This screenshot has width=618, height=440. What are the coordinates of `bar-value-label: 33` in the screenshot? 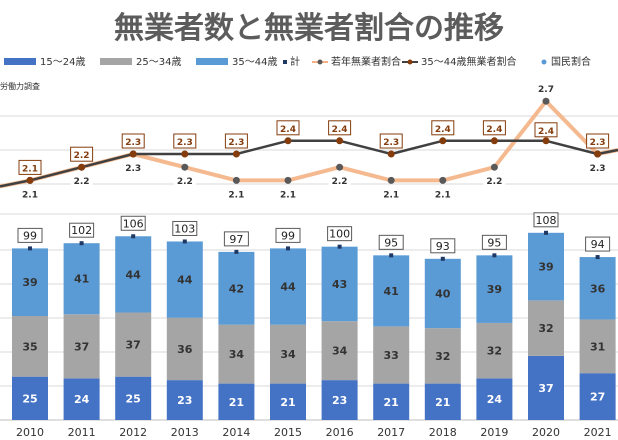 It's located at (391, 355).